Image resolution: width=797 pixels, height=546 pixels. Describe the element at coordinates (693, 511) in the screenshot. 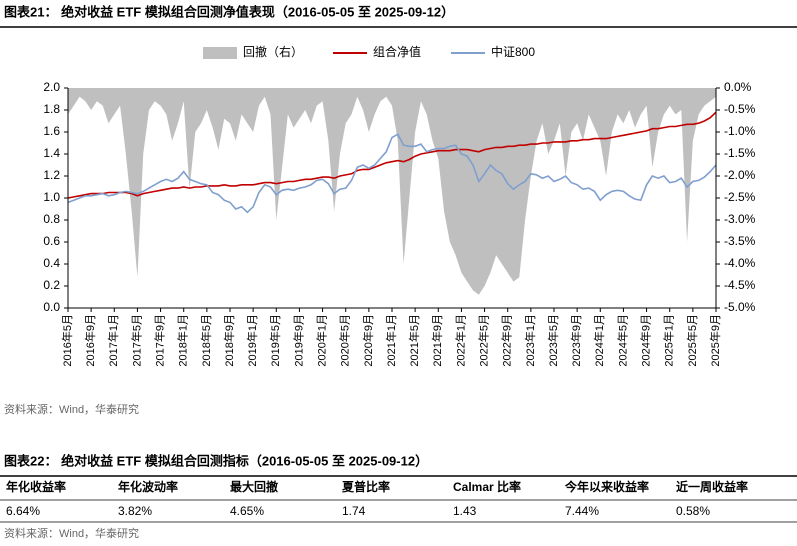

I see `table-cell: 0.58%` at that location.